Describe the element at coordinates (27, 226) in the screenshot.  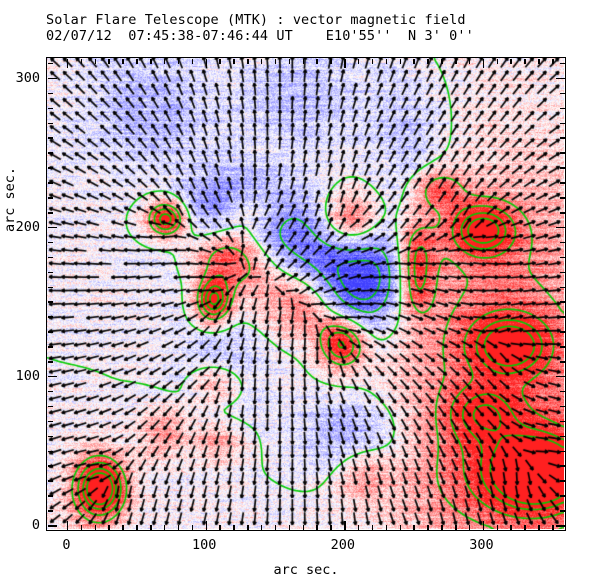
I see `y-tick-label: 200` at that location.